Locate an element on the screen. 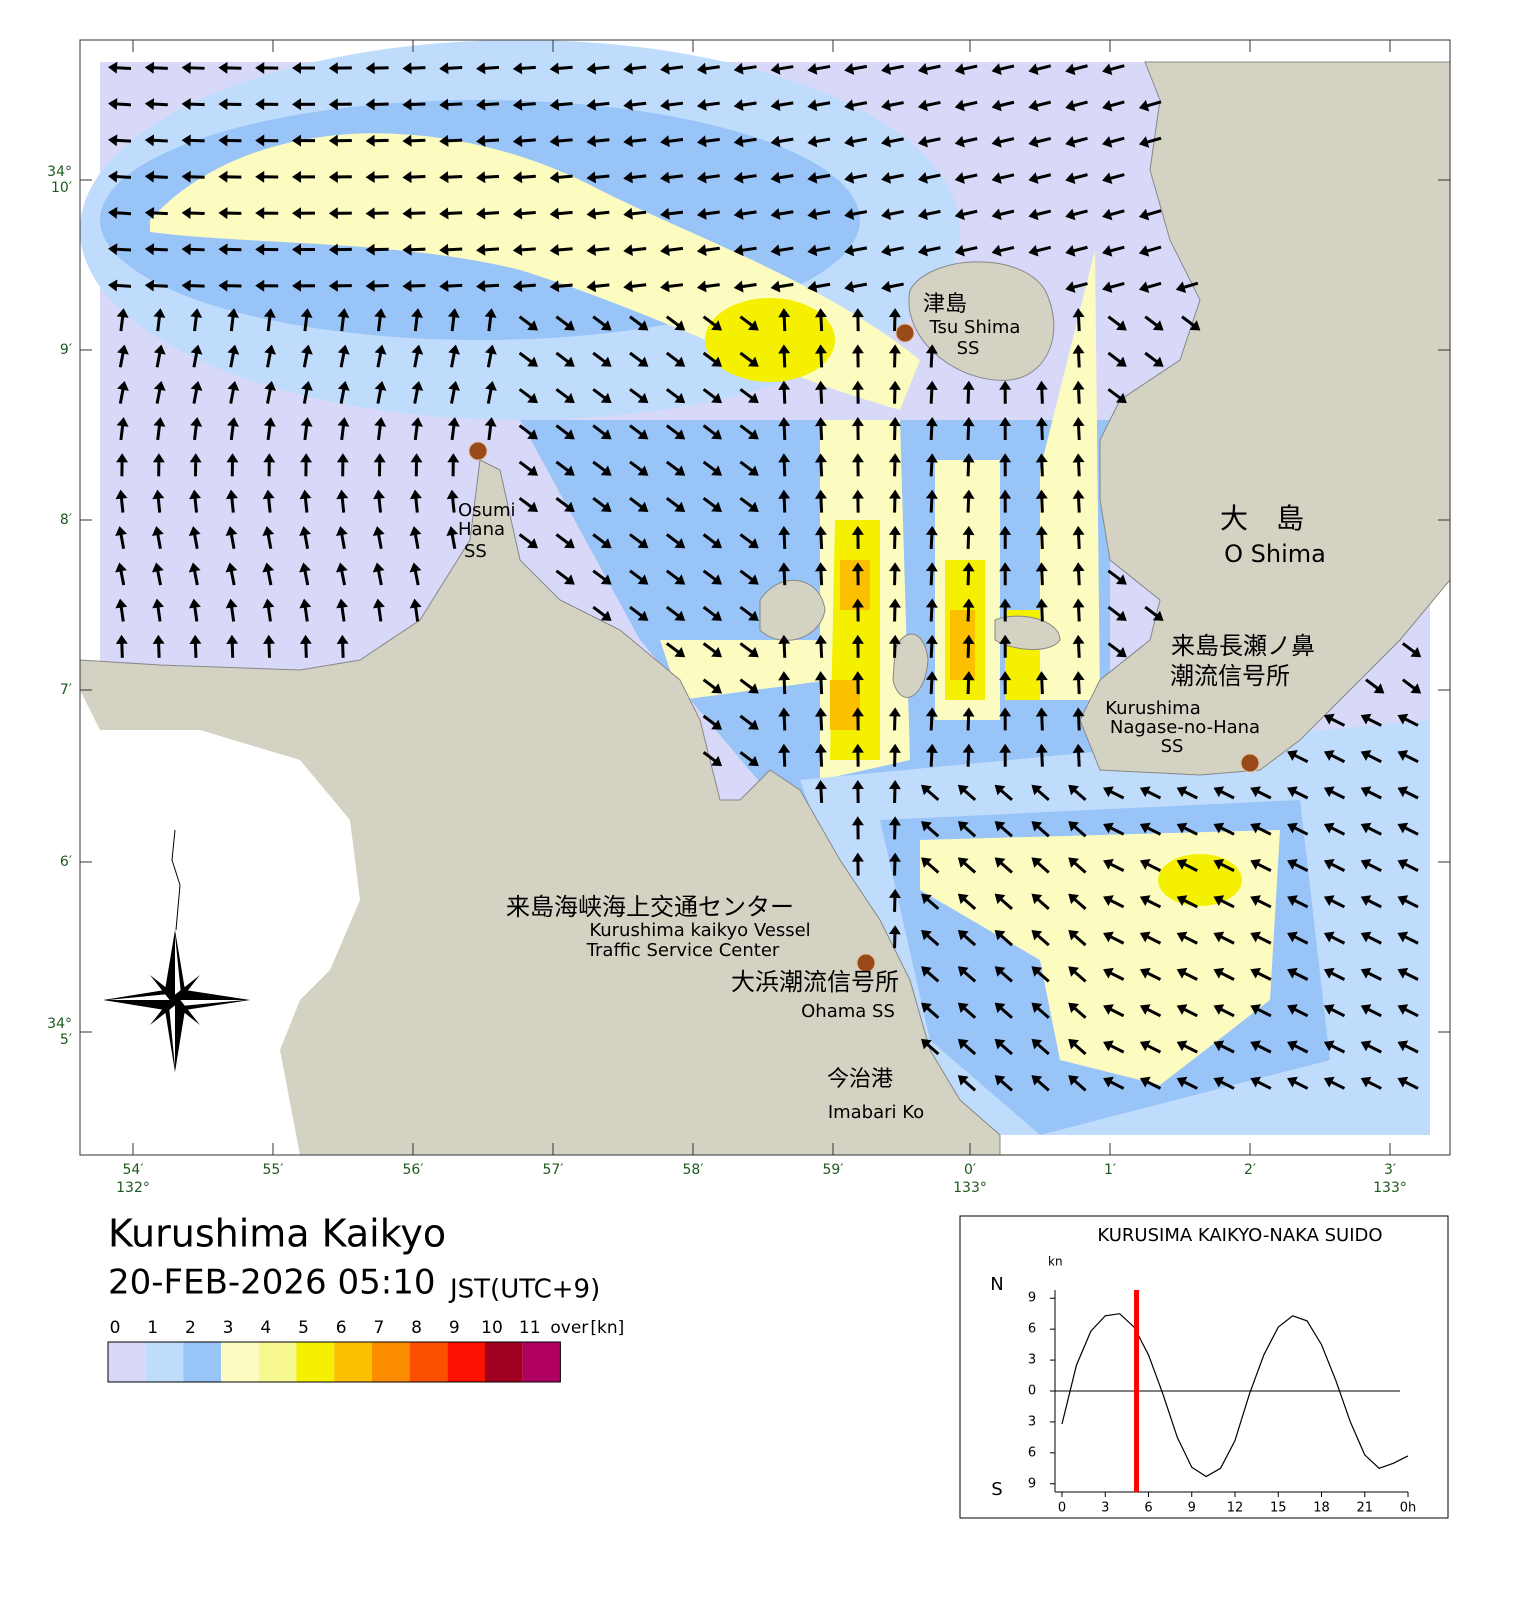 This screenshot has width=1520, height=1606. x-tick-label: 3 is located at coordinates (1105, 1508).